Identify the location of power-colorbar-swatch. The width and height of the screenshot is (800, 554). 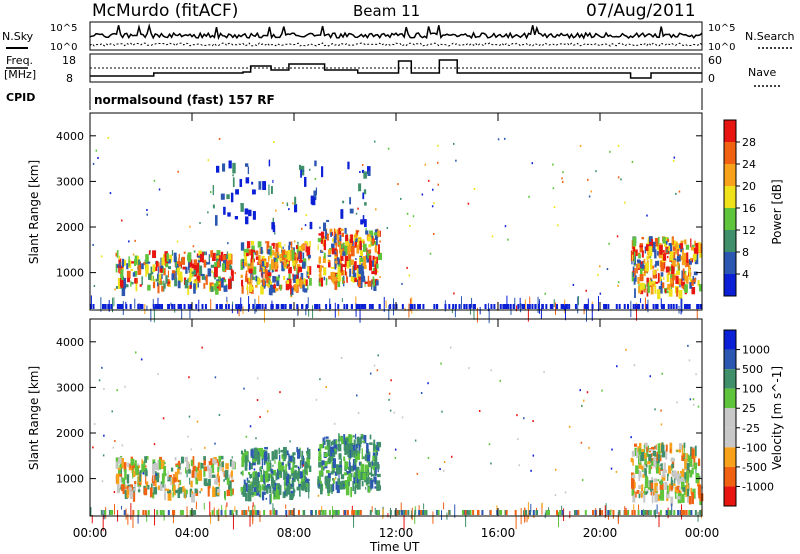
(730, 175).